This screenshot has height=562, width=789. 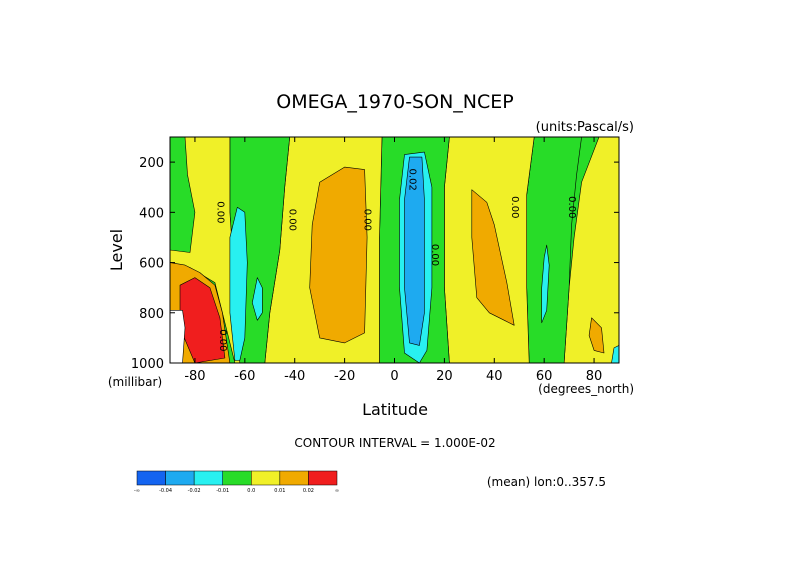 I want to click on x-tick-label: 80, so click(x=594, y=376).